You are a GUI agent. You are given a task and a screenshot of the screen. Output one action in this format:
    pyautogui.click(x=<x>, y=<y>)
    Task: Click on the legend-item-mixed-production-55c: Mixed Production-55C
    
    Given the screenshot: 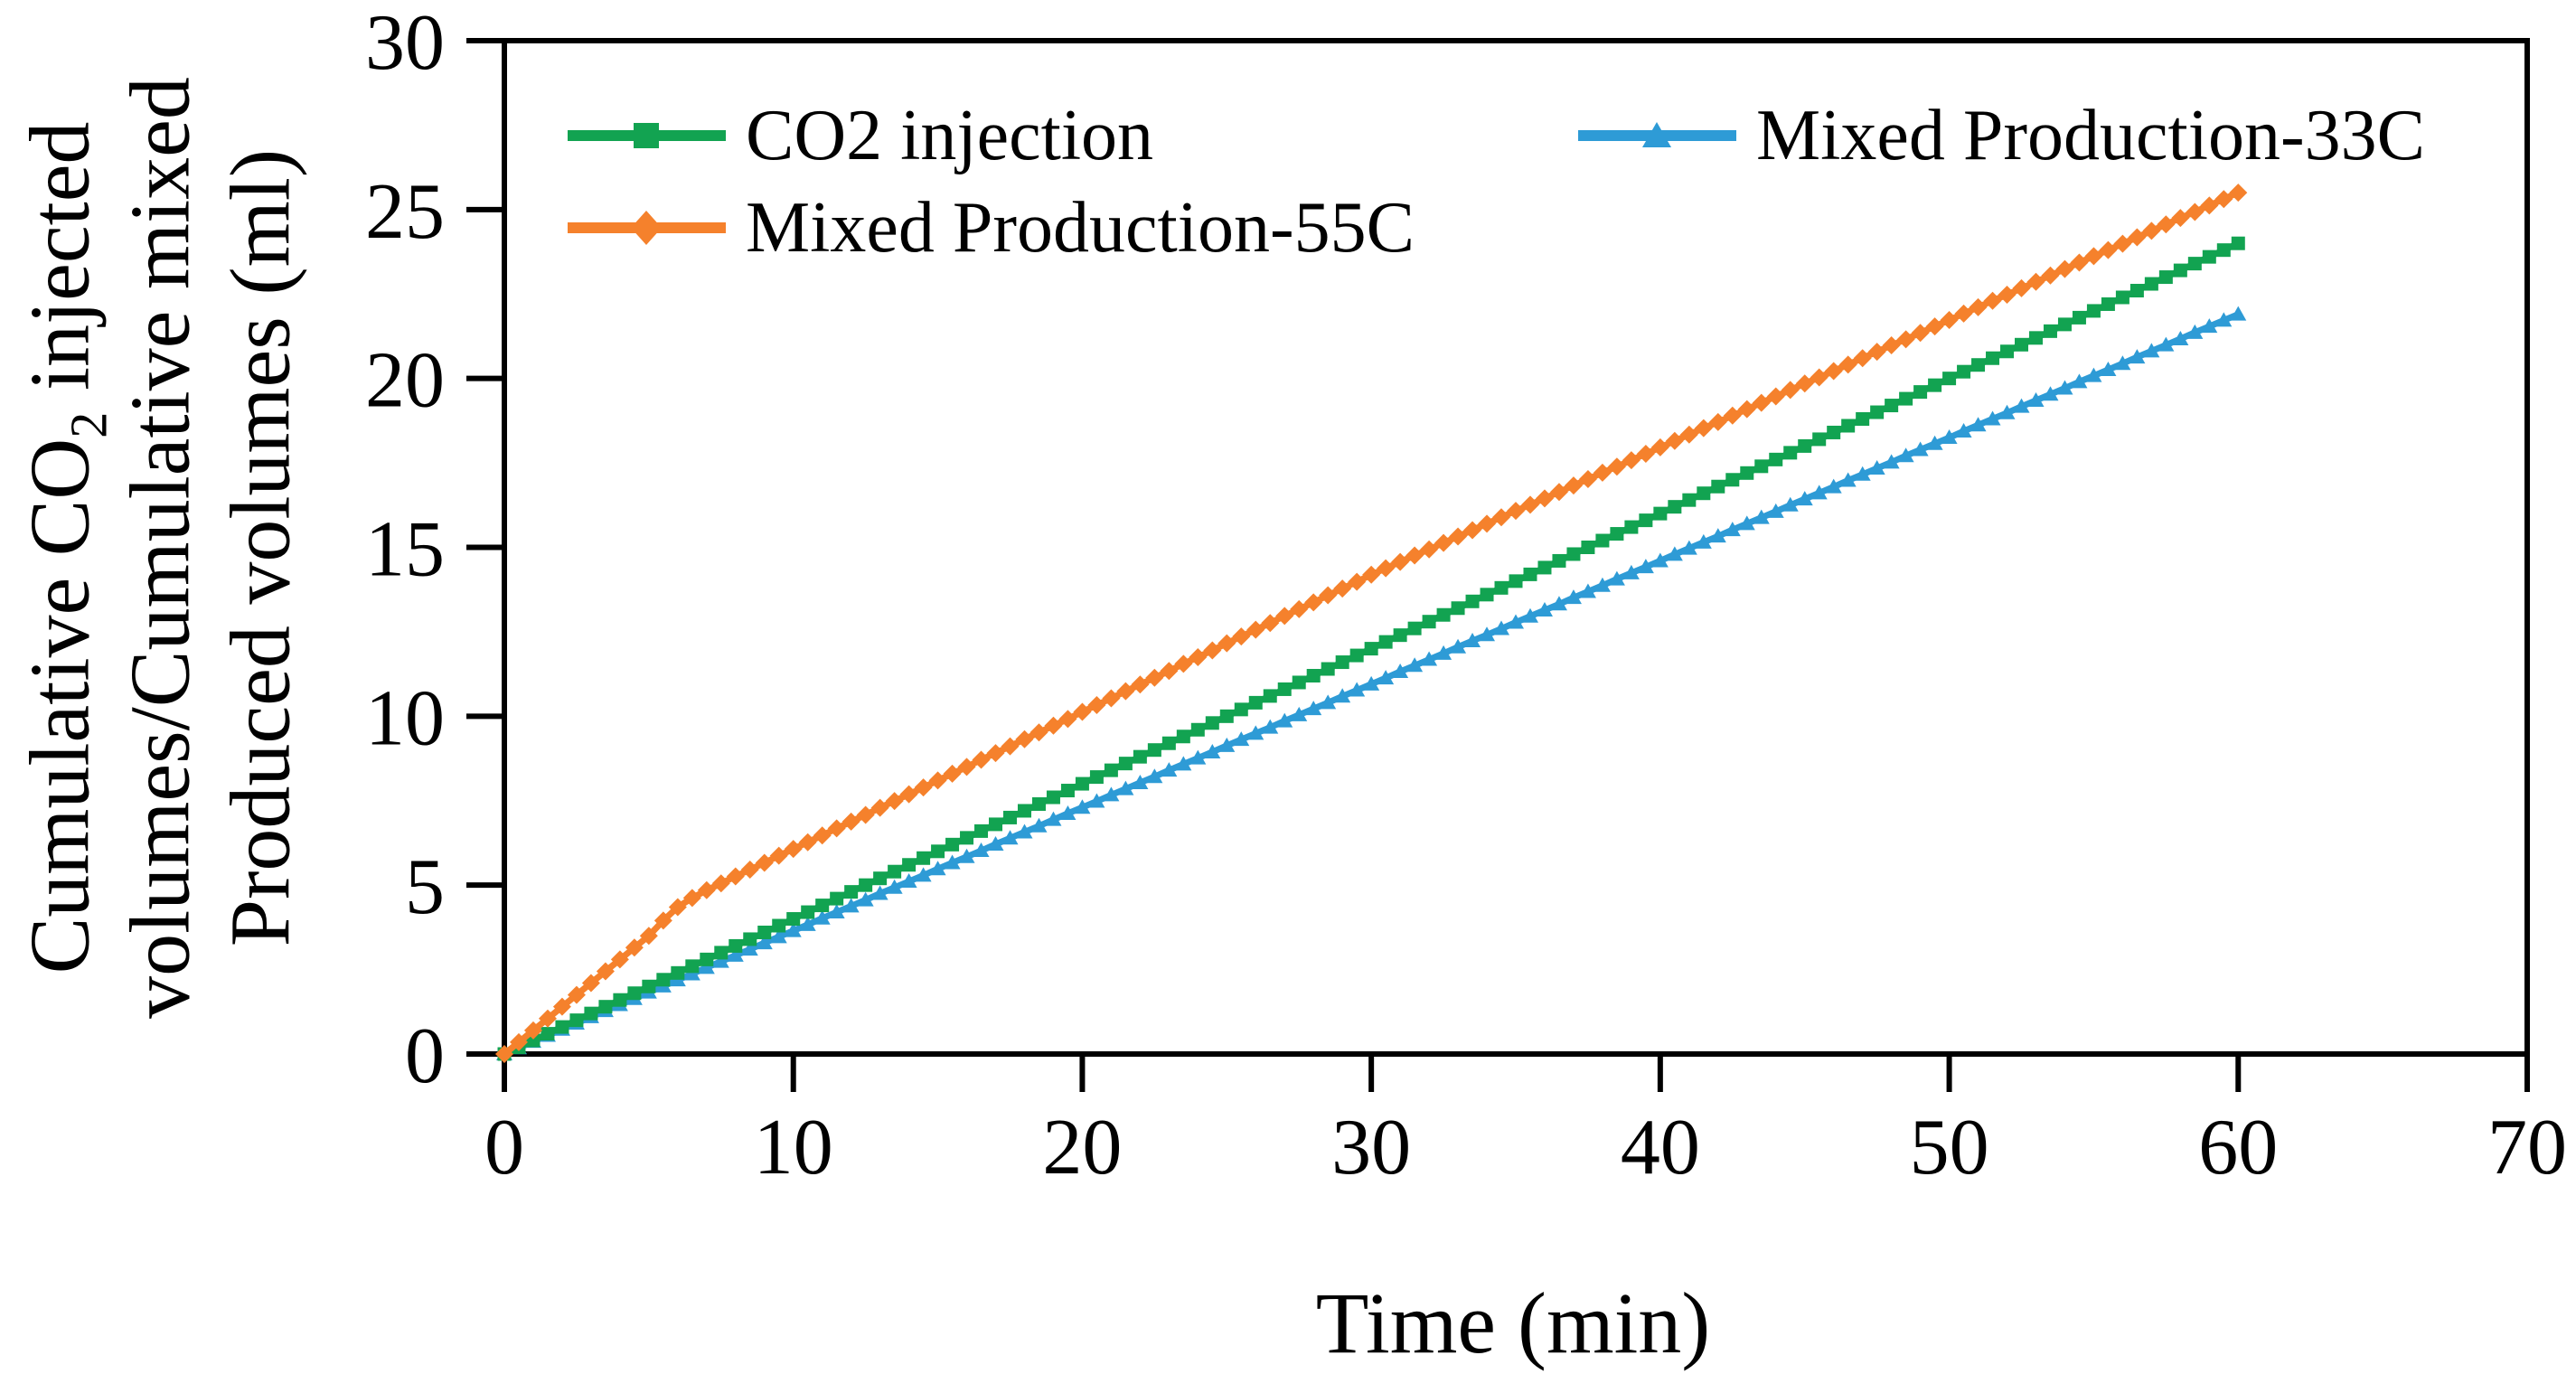 What is the action you would take?
    pyautogui.click(x=992, y=228)
    